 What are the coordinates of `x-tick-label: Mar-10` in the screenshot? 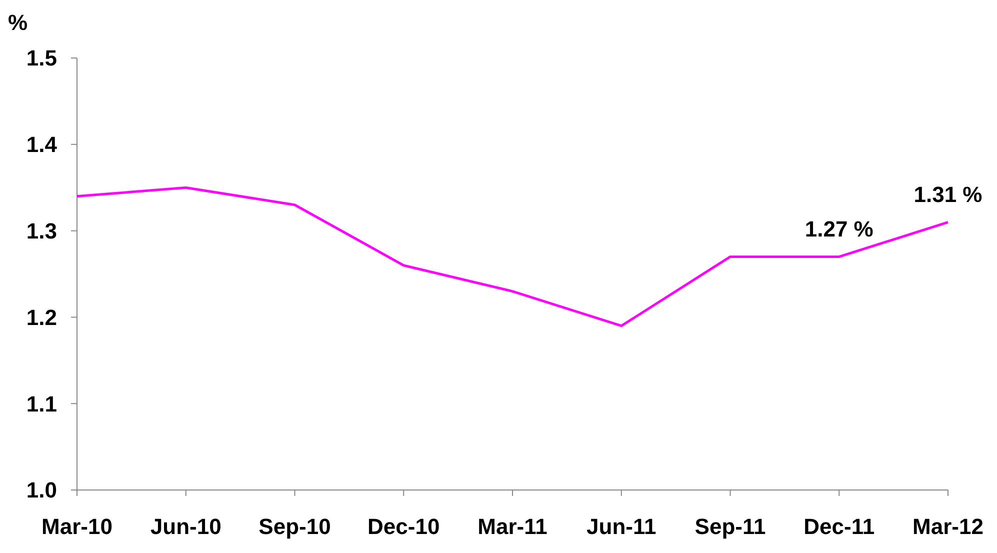 It's located at (77, 526).